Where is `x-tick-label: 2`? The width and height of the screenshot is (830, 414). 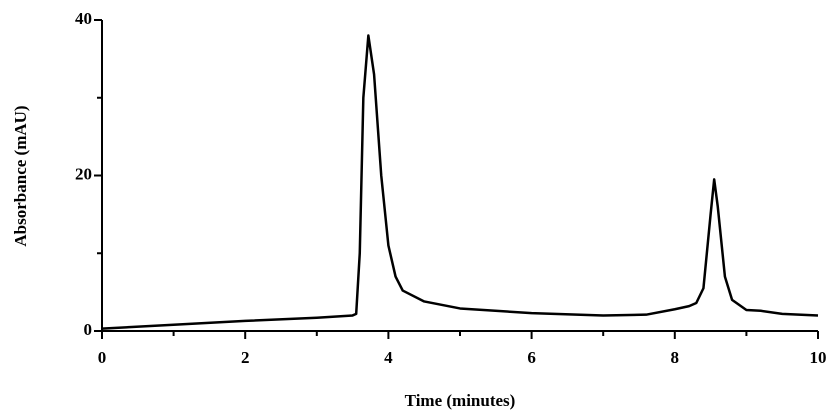
x-tick-label: 2 is located at coordinates (245, 357).